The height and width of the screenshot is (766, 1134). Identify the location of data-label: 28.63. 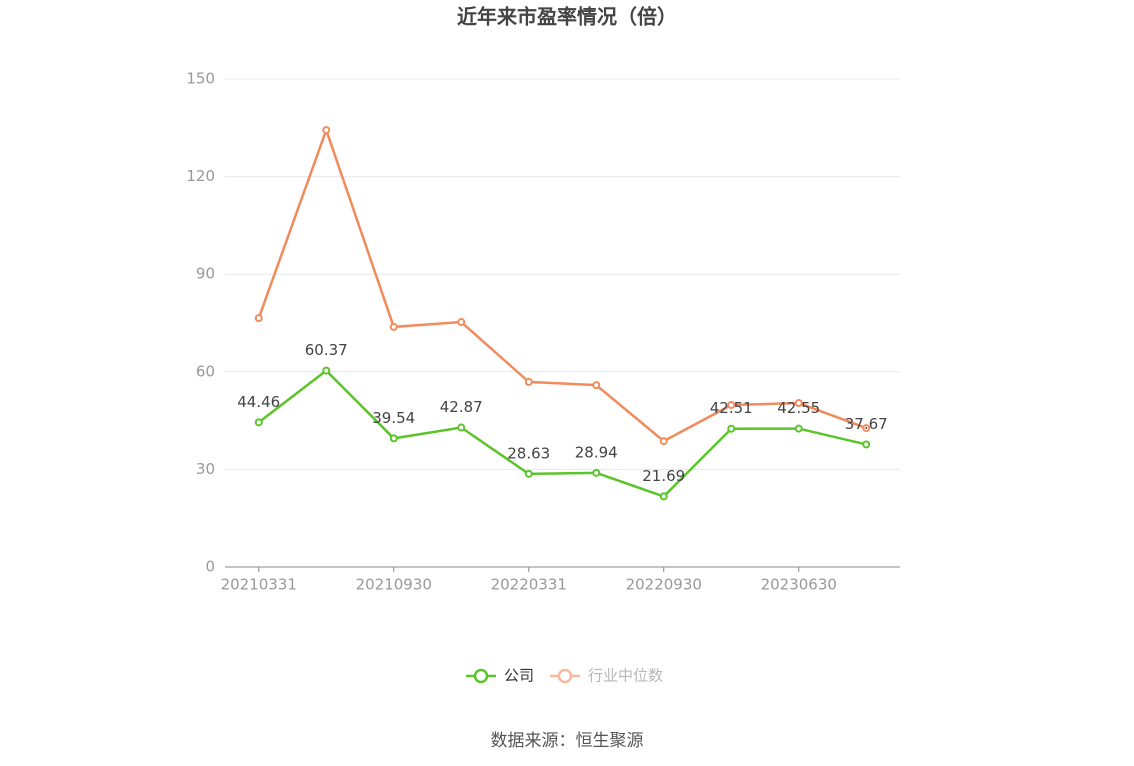
(528, 453).